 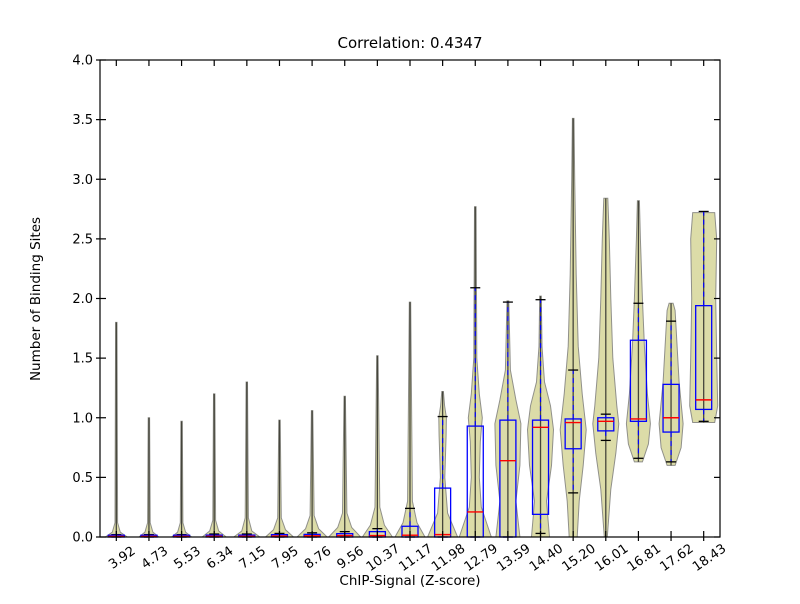 I want to click on x-tick-label: 15.20, so click(x=579, y=558).